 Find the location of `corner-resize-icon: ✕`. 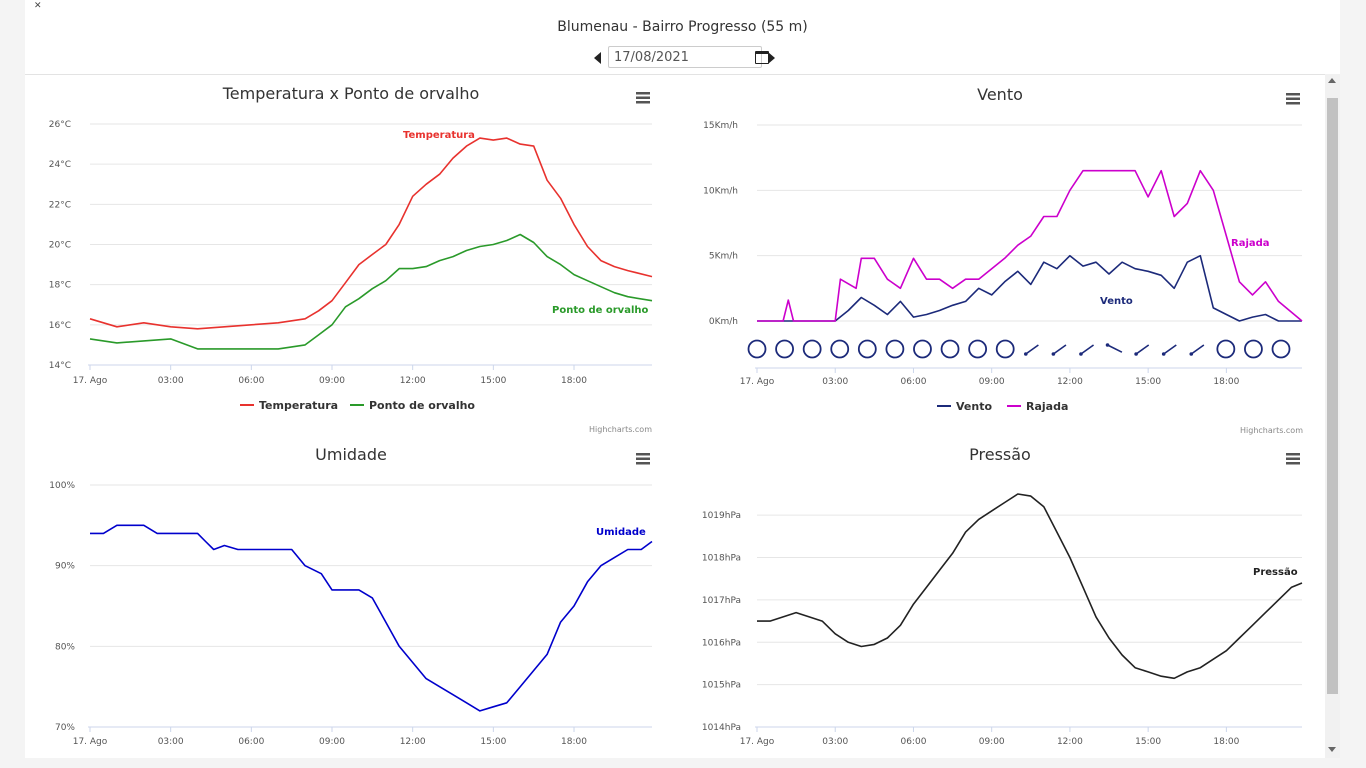

corner-resize-icon: ✕ is located at coordinates (38, 5).